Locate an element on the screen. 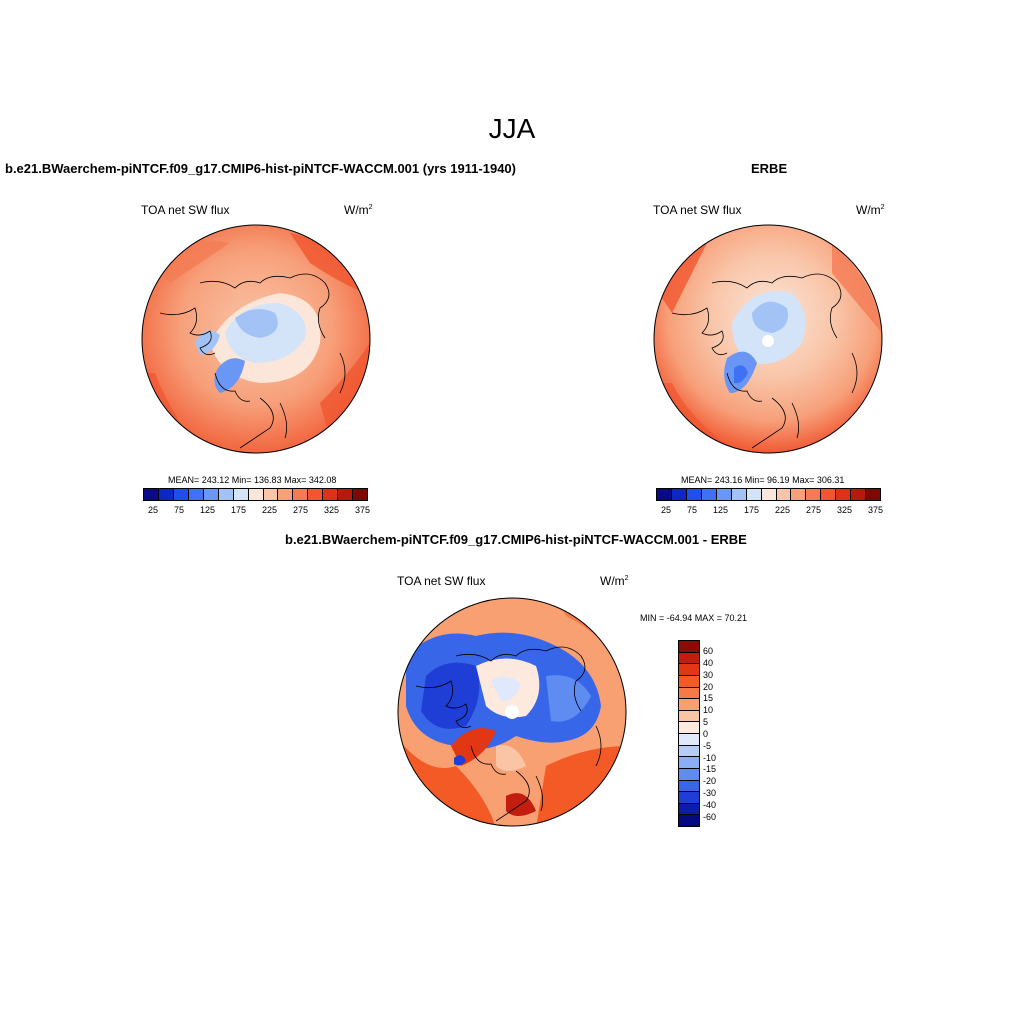  colorbar-tick-label: -40 is located at coordinates (710, 804).